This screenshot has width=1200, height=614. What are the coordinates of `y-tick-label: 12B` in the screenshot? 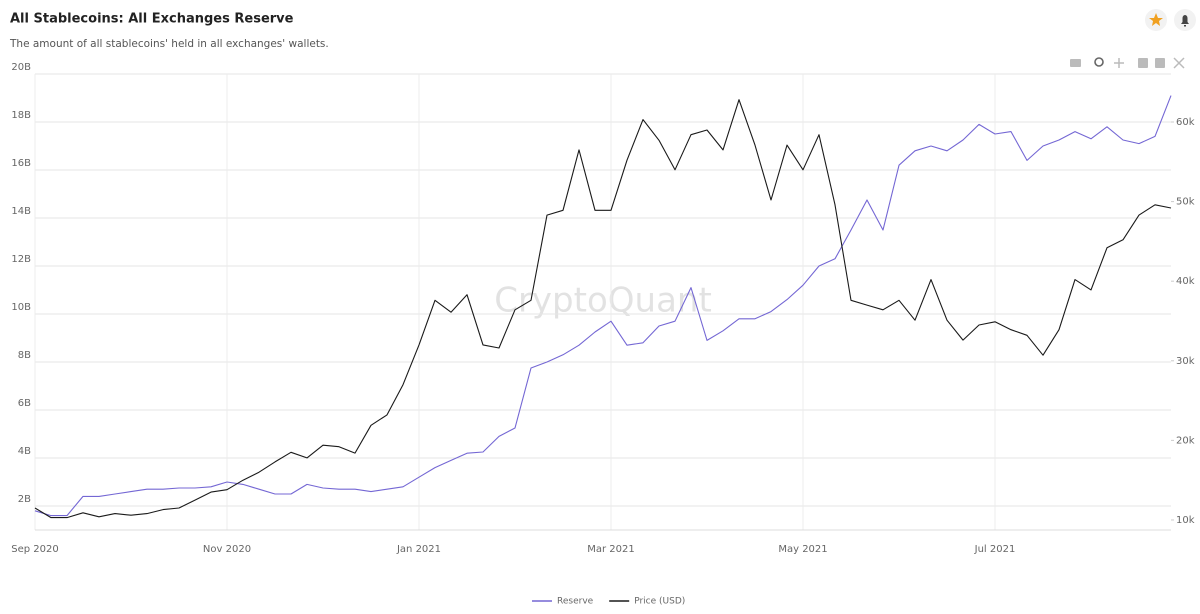 It's located at (21, 259).